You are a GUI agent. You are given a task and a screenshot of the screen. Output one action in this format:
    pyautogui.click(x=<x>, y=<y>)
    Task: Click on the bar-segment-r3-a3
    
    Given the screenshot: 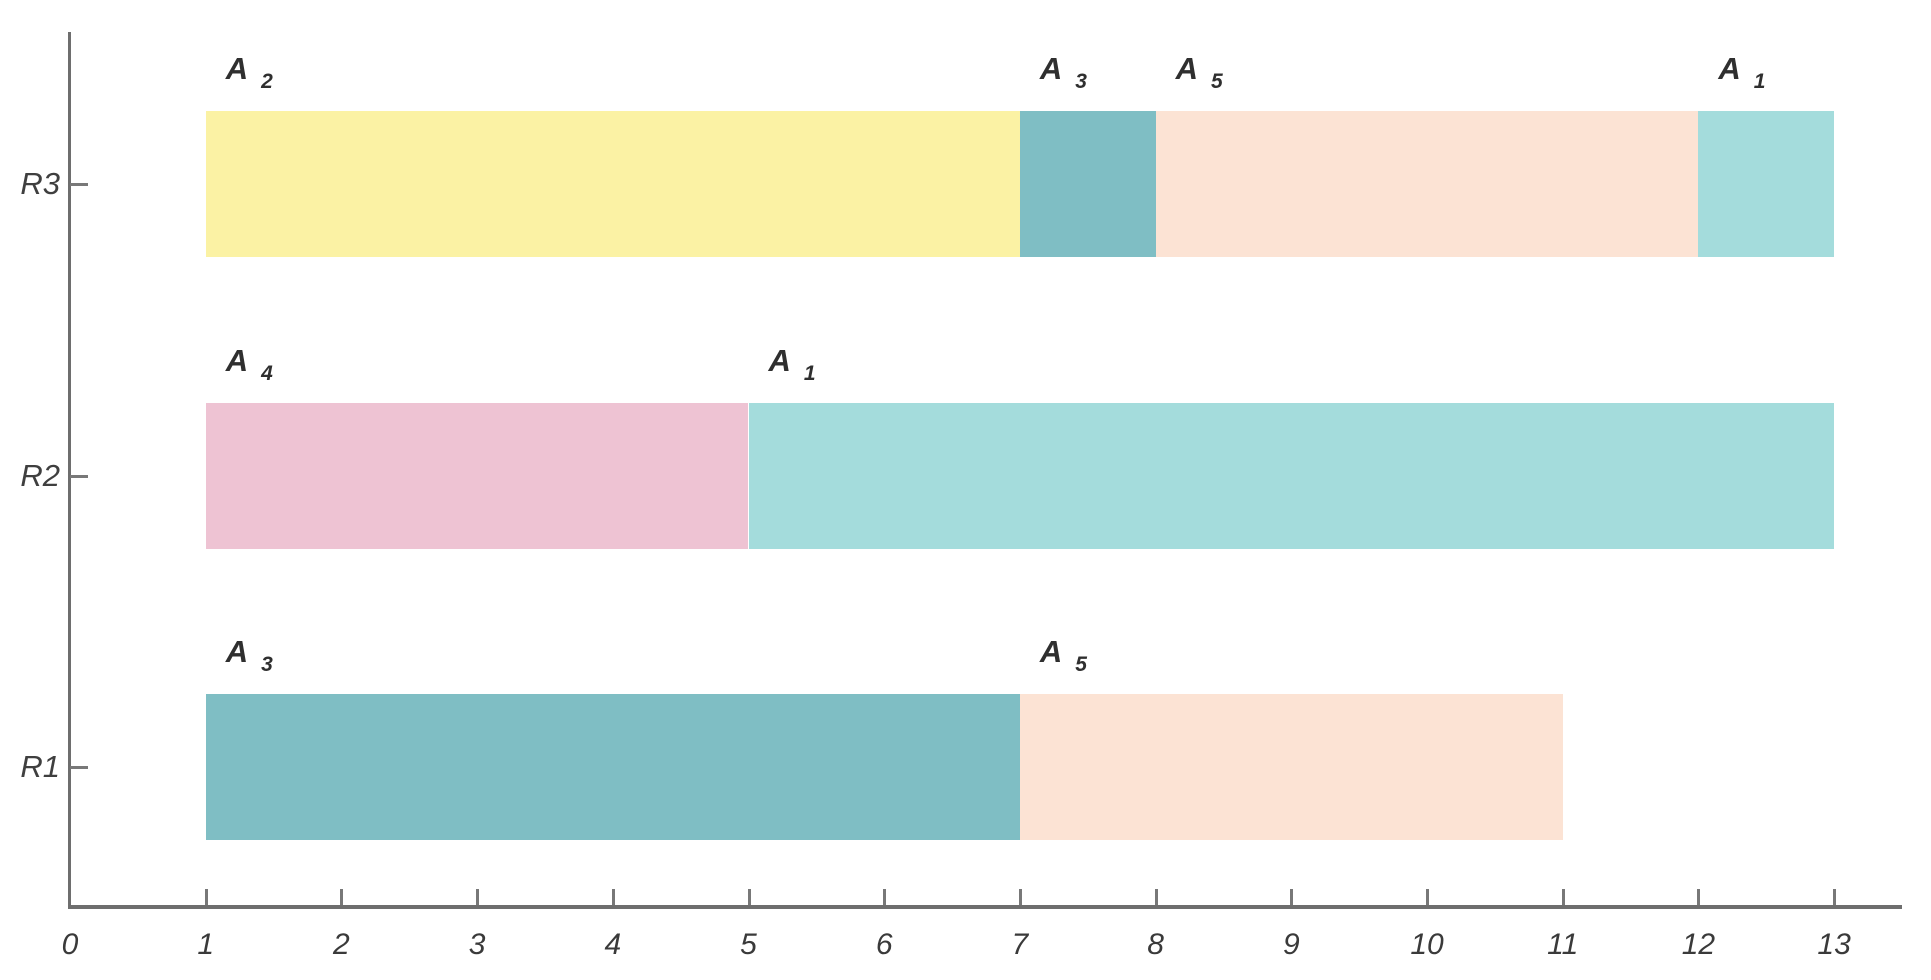 What is the action you would take?
    pyautogui.click(x=1087, y=184)
    